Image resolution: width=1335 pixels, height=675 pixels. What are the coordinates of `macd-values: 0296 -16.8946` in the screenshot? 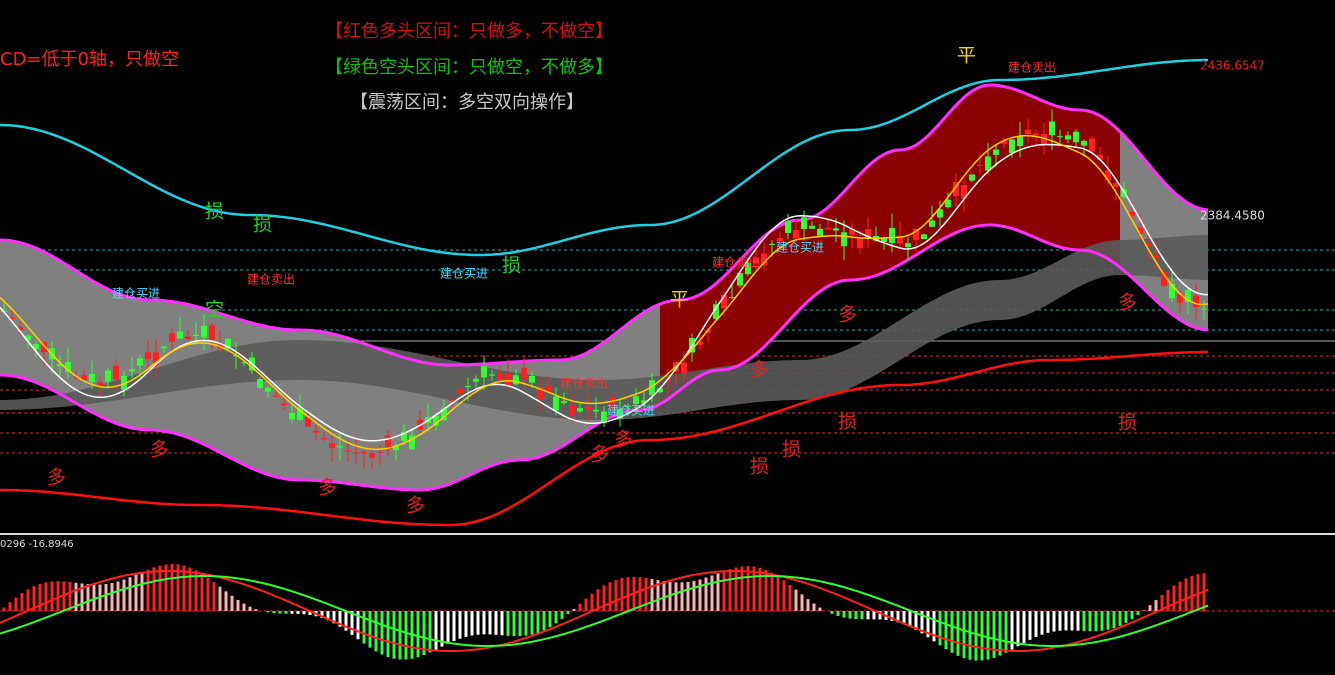 It's located at (37, 544).